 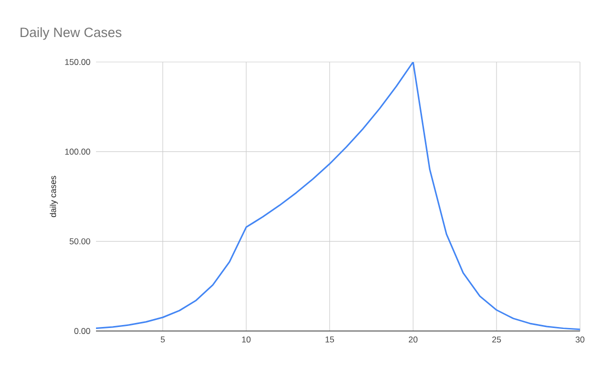 I want to click on x-tick-label: 10, so click(x=246, y=339).